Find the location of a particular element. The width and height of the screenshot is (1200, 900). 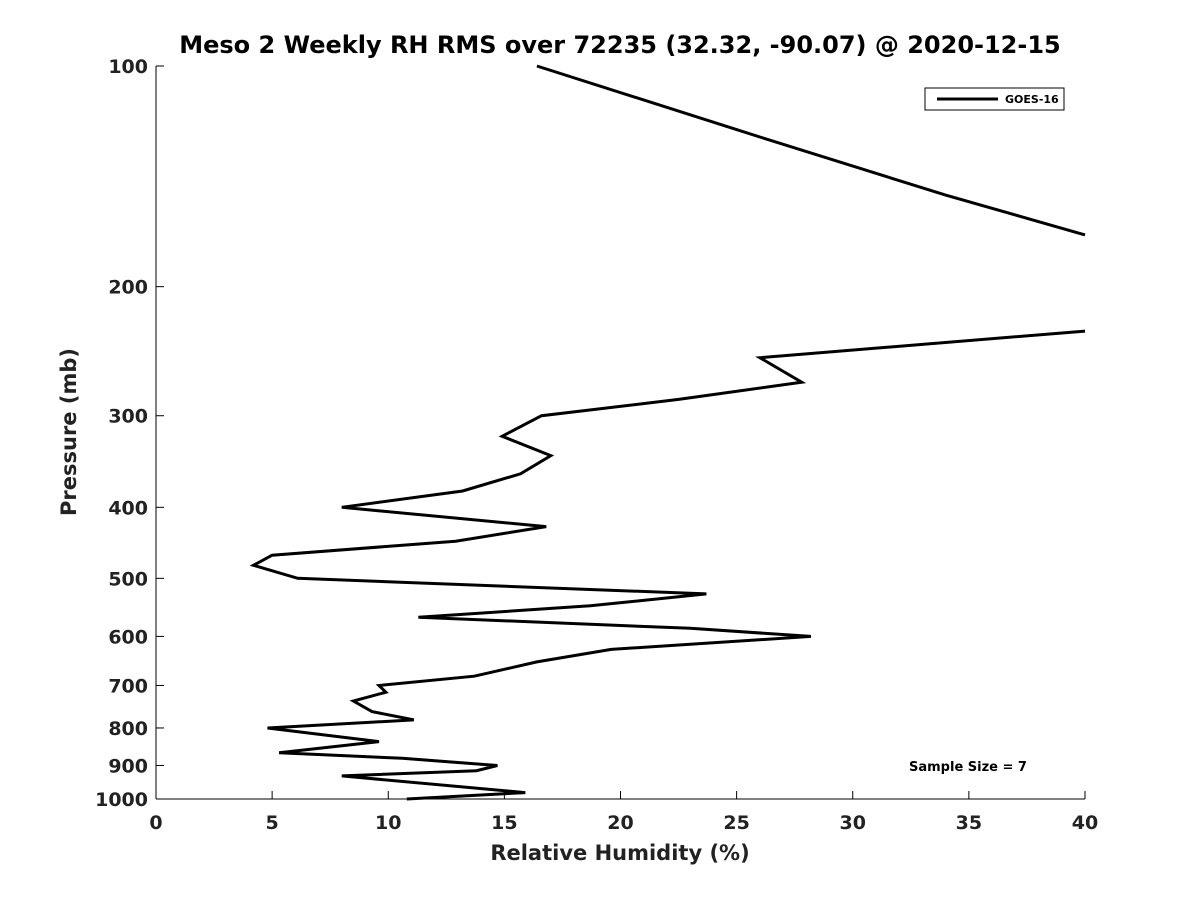

y-tick-label: 300 is located at coordinates (128, 417).